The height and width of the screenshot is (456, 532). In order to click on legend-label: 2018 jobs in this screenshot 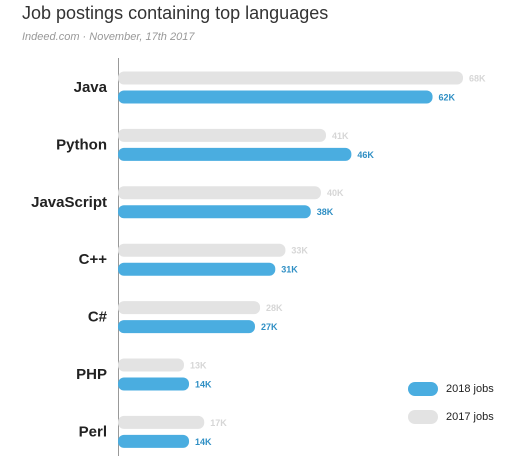, I will do `click(470, 389)`.